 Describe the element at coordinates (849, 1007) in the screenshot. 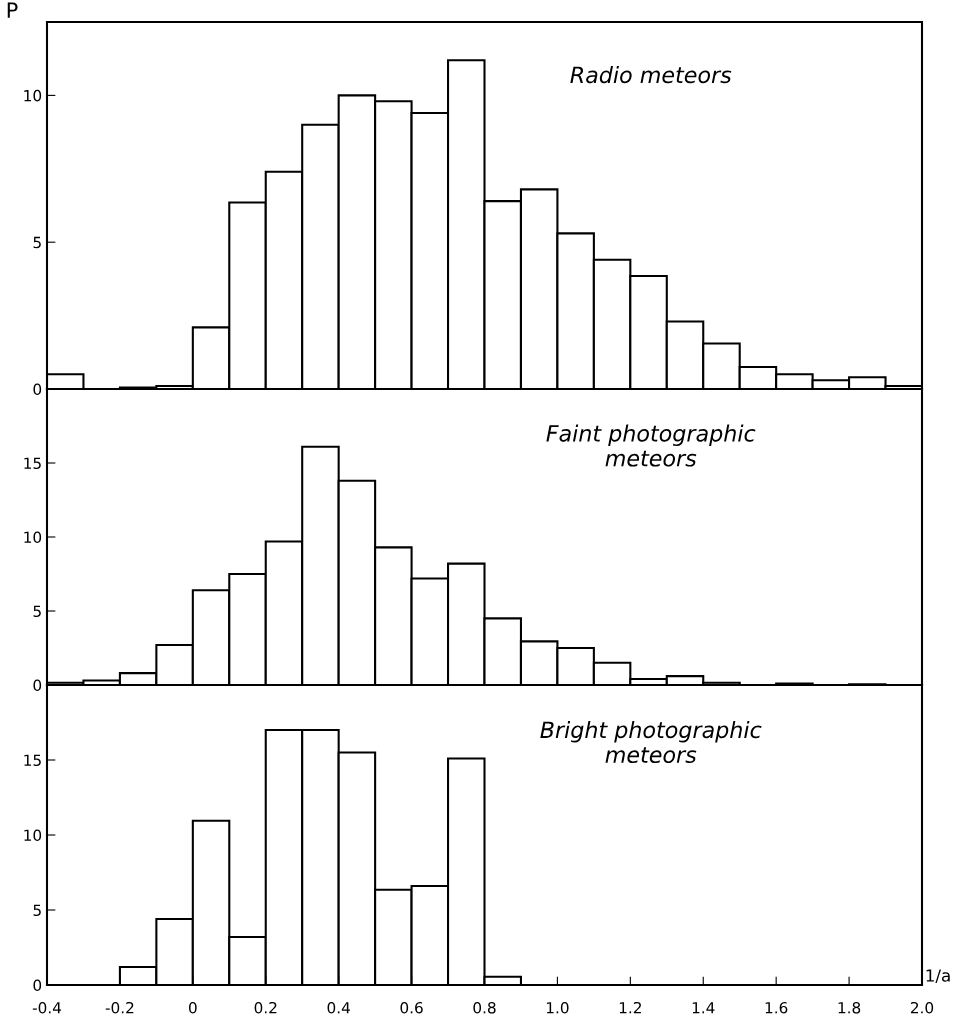

I see `x-tick-label: 1.8` at that location.